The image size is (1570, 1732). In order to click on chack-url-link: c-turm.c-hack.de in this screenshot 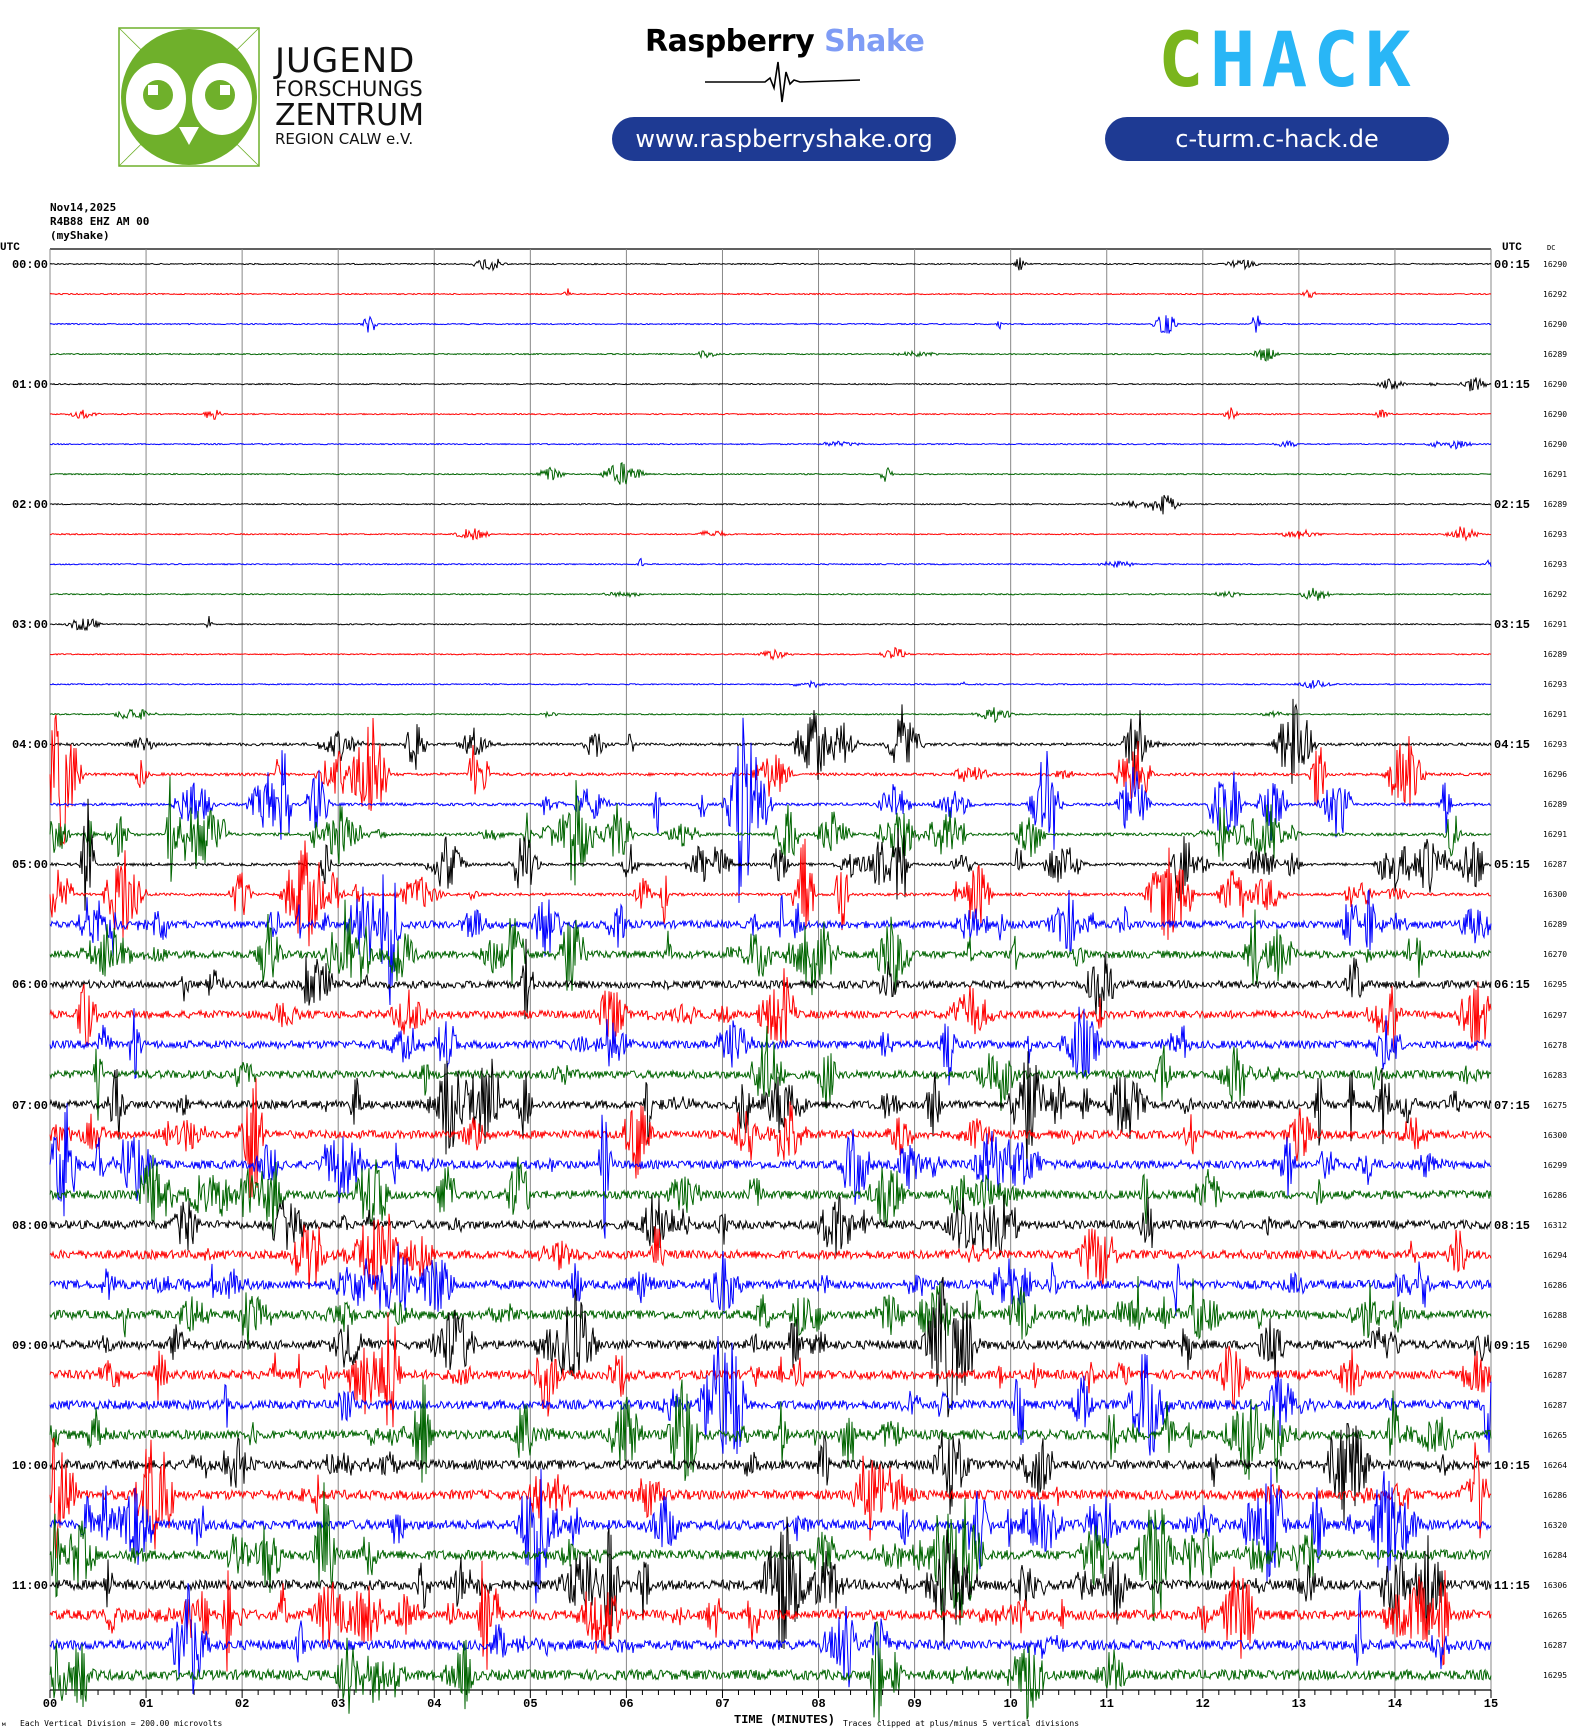, I will do `click(1277, 139)`.